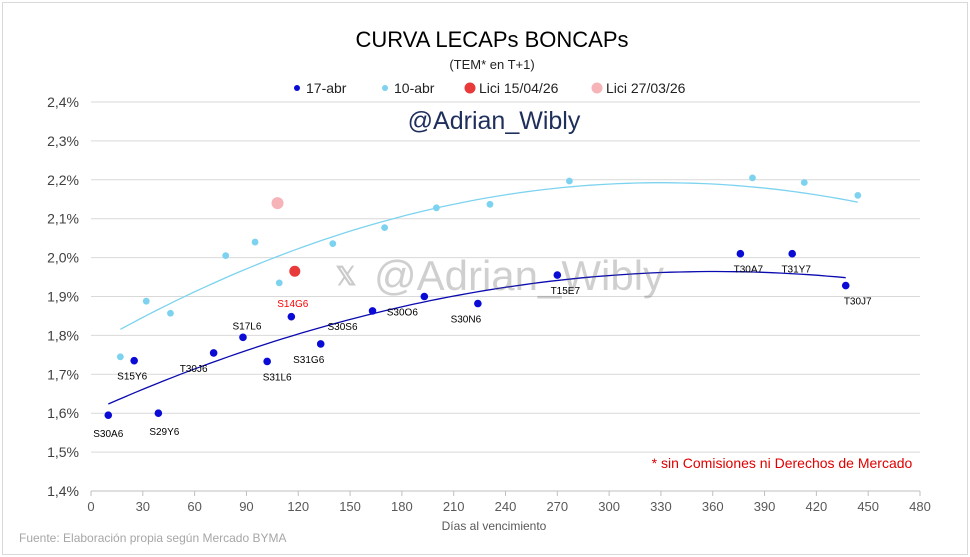  Describe the element at coordinates (63, 102) in the screenshot. I see `y-tick-label: 2,4%` at that location.